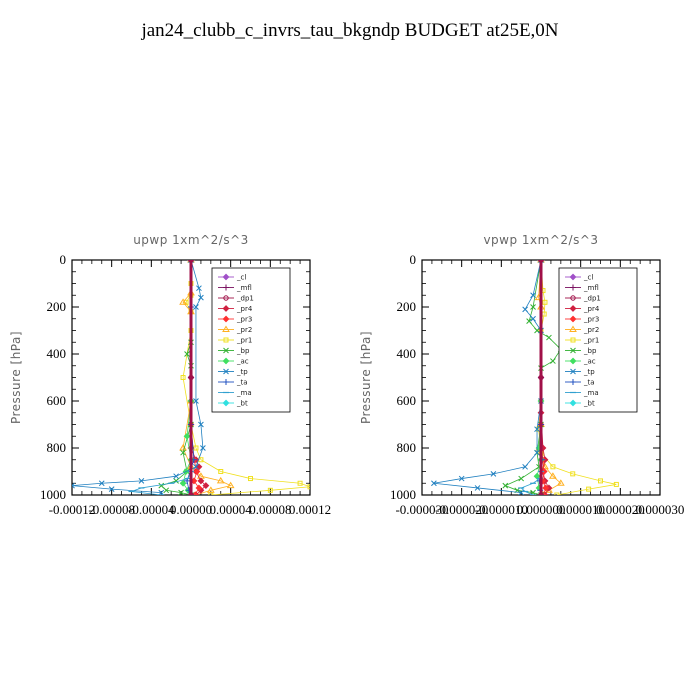  Describe the element at coordinates (592, 299) in the screenshot. I see `legend-label: _dp1` at that location.